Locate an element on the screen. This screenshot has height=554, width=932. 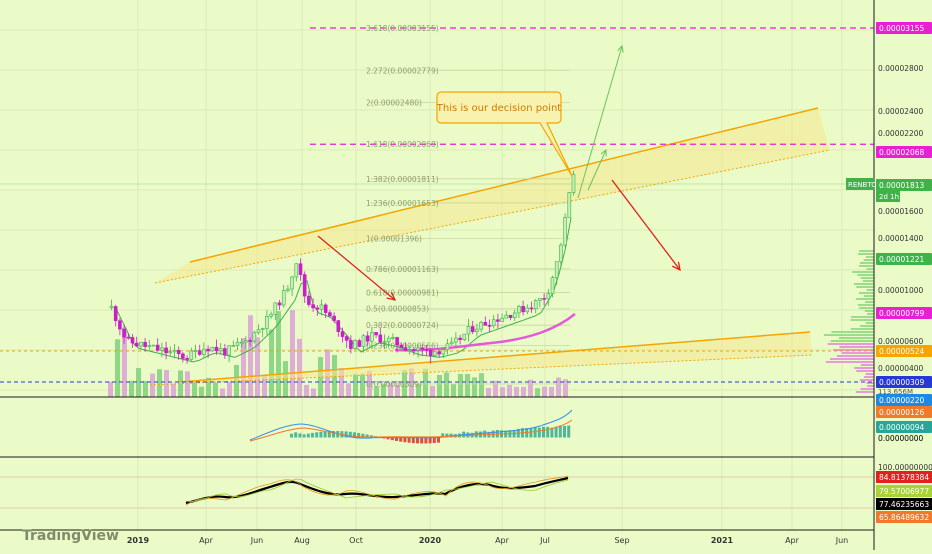
y-tick-label-0: 0.00002800 is located at coordinates (901, 68).